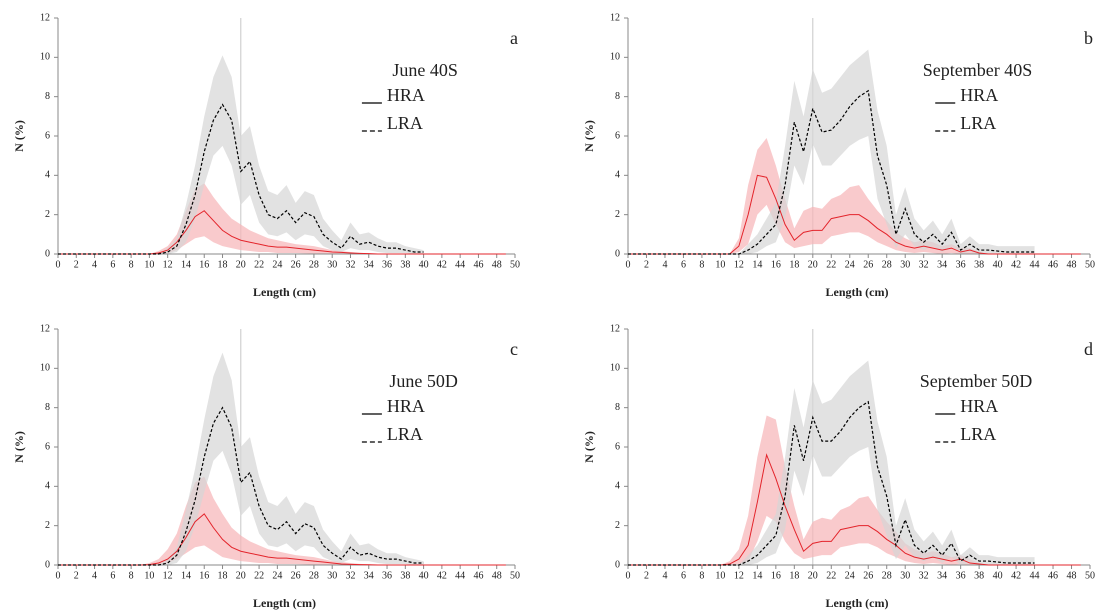 Image resolution: width=1099 pixels, height=612 pixels. Describe the element at coordinates (47, 214) in the screenshot. I see `y-tick-label: 2` at that location.